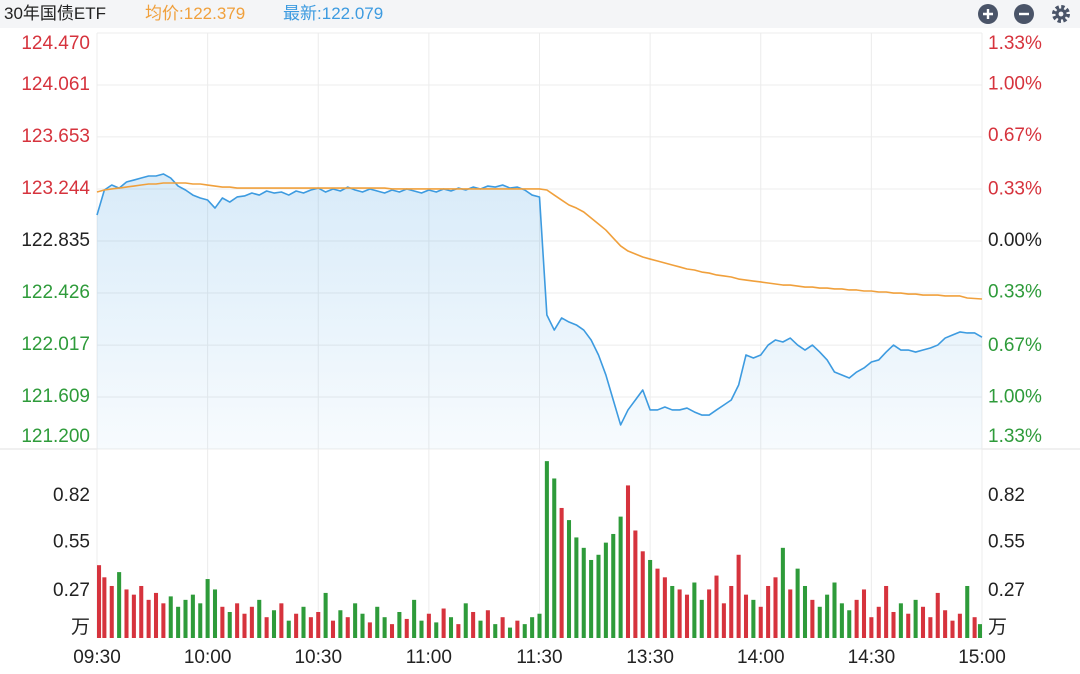 This screenshot has height=674, width=1080. I want to click on y-tick-label: 121.200, so click(55, 436).